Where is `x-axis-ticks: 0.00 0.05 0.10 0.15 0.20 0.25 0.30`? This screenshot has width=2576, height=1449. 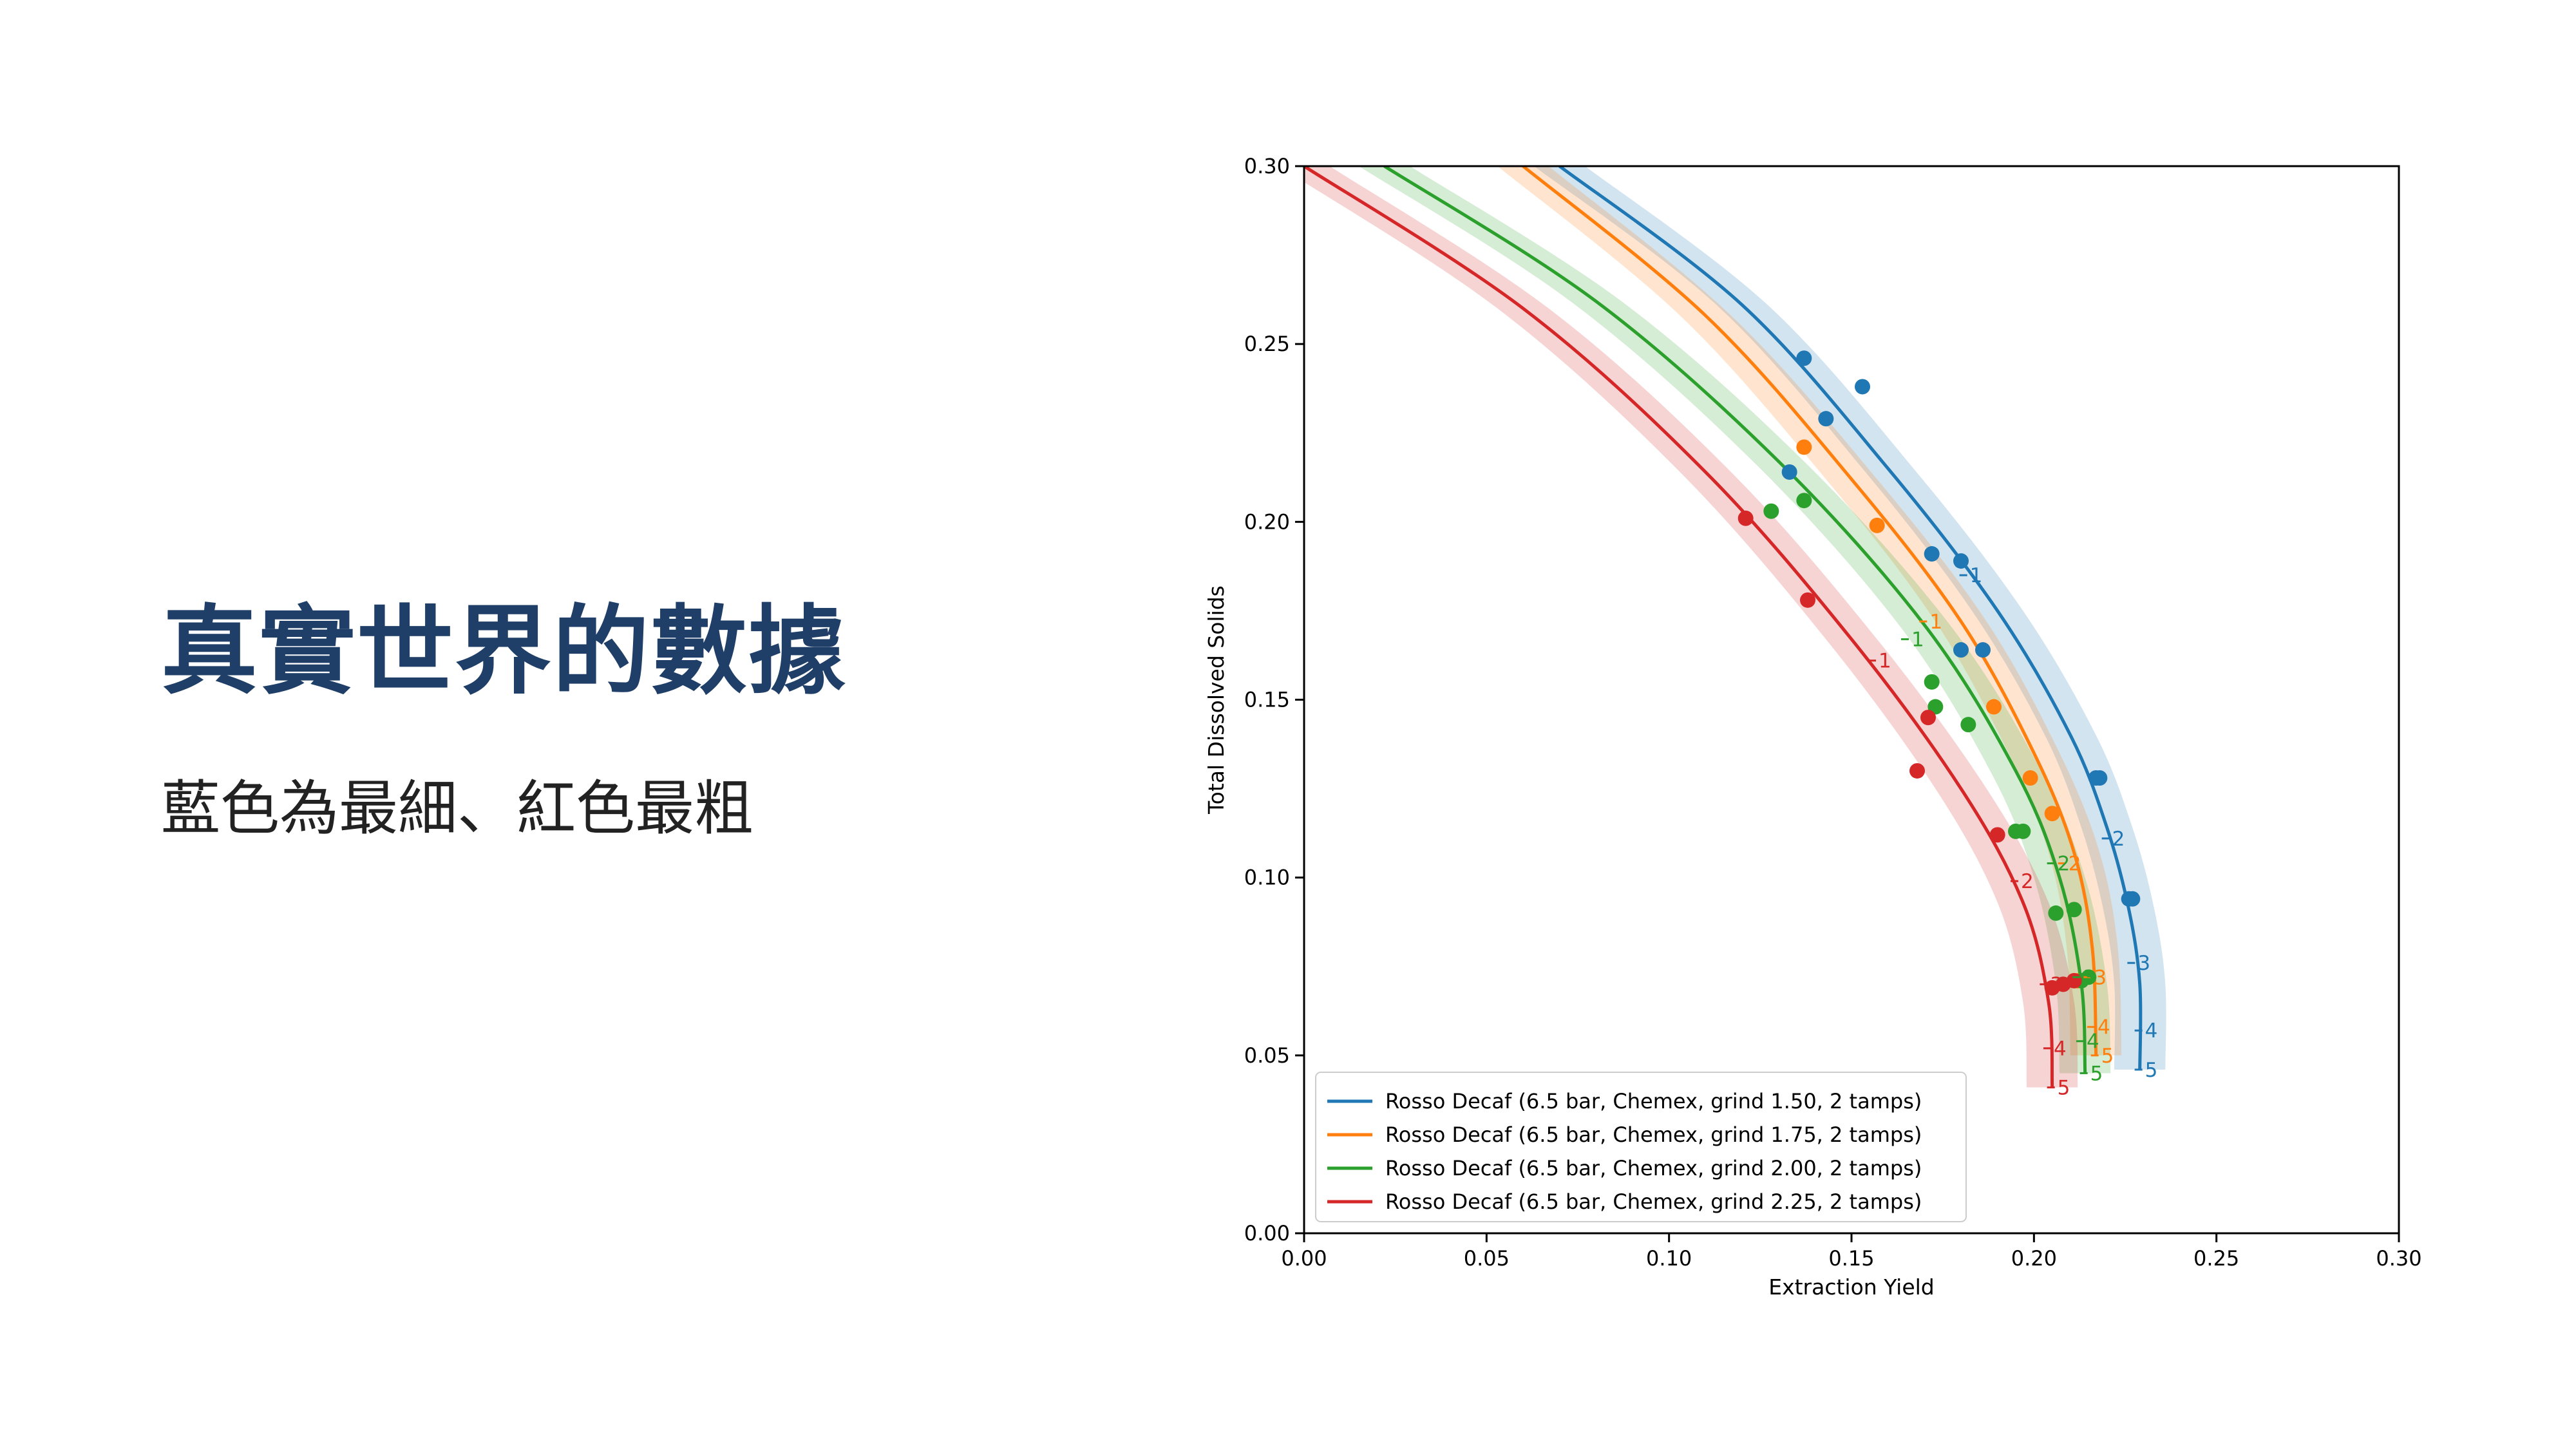 x-axis-ticks: 0.00 0.05 0.10 0.15 0.20 0.25 0.30 is located at coordinates (1851, 1252).